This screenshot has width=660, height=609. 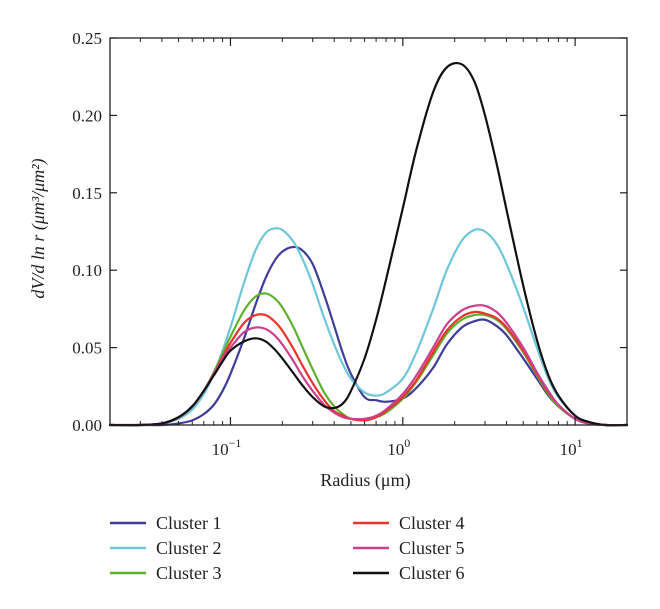 I want to click on x-axis-title: Radius (μm), so click(x=365, y=480).